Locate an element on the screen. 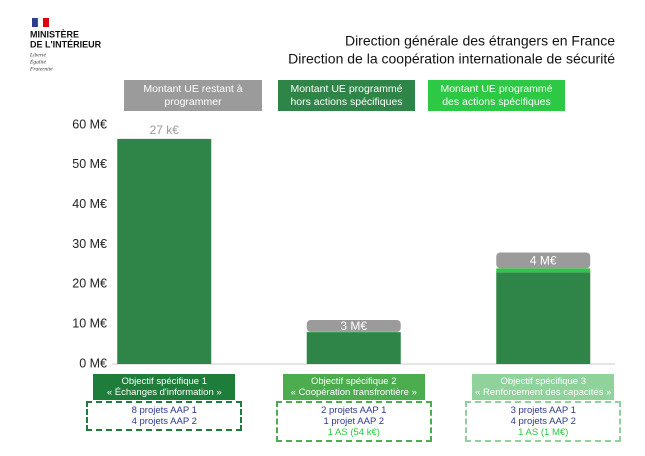  value-label: 3 M€ is located at coordinates (353, 326).